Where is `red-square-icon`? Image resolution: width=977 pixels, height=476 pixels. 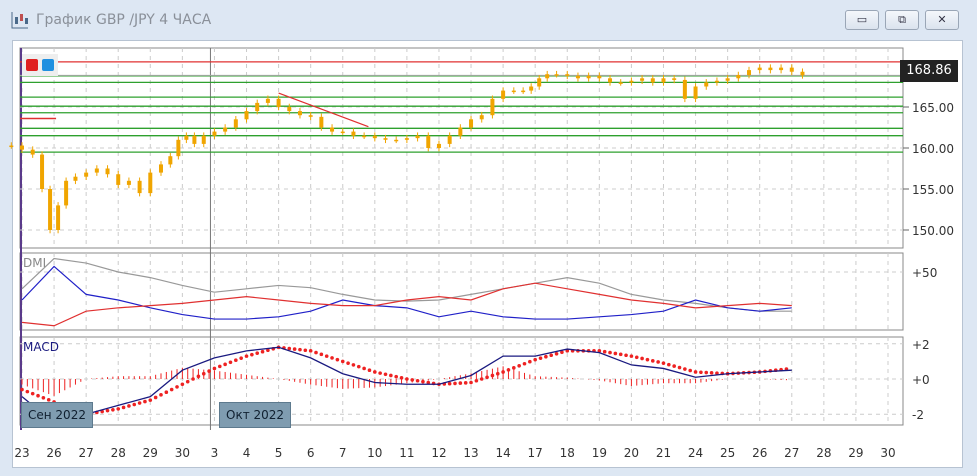 red-square-icon is located at coordinates (32, 65).